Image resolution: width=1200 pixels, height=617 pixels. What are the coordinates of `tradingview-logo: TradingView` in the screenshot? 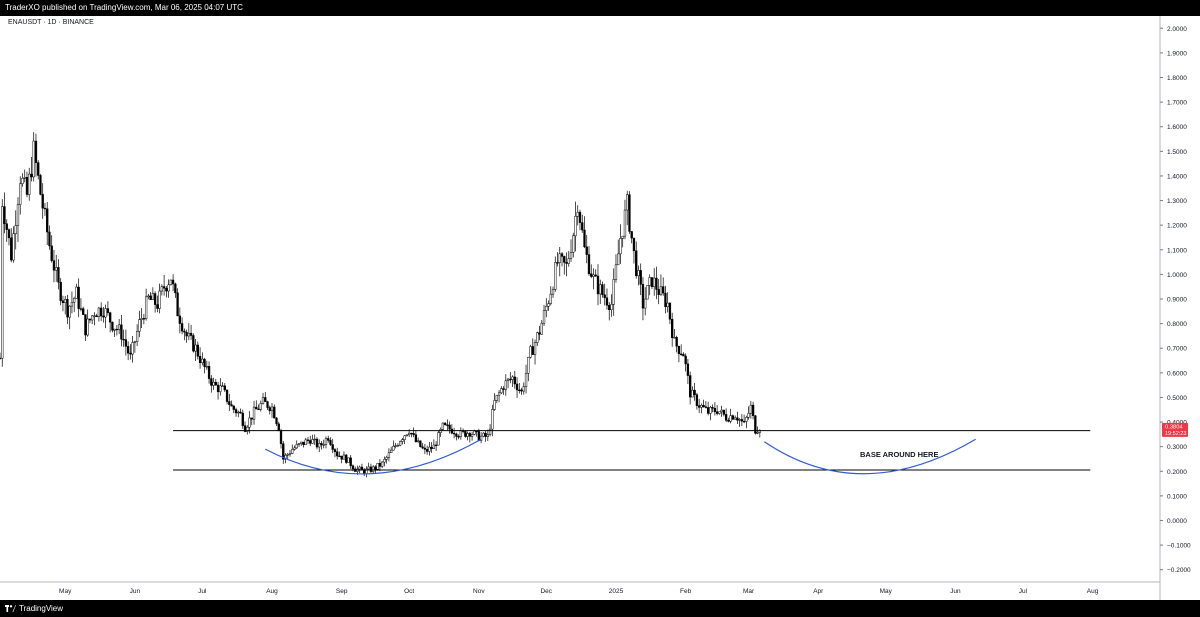 It's located at (34, 608).